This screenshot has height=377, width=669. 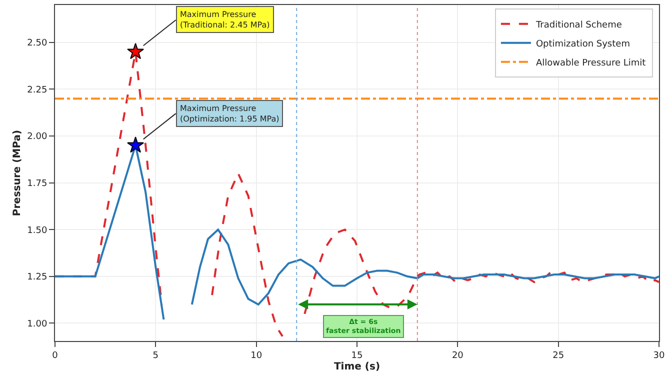 What do you see at coordinates (583, 44) in the screenshot?
I see `legend-label: Optimization System` at bounding box center [583, 44].